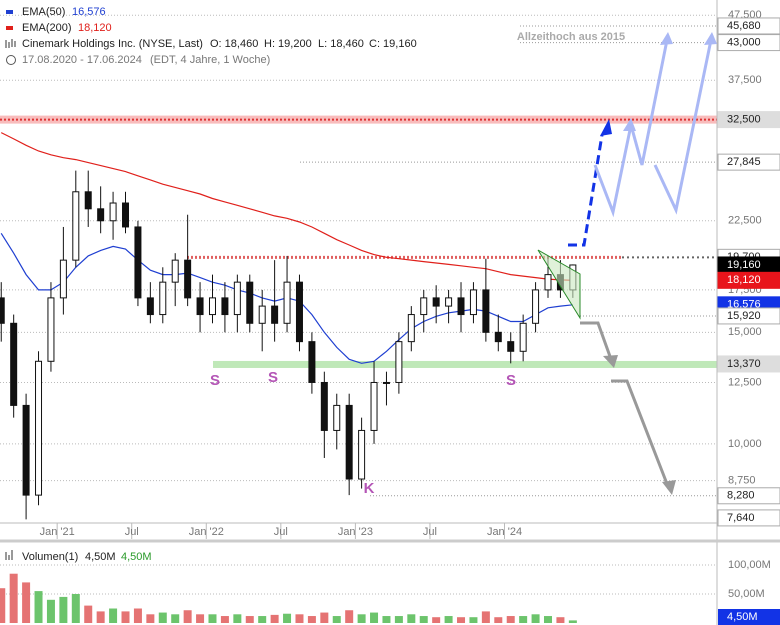 This screenshot has height=625, width=780. I want to click on price-label-text: 15,920, so click(744, 316).